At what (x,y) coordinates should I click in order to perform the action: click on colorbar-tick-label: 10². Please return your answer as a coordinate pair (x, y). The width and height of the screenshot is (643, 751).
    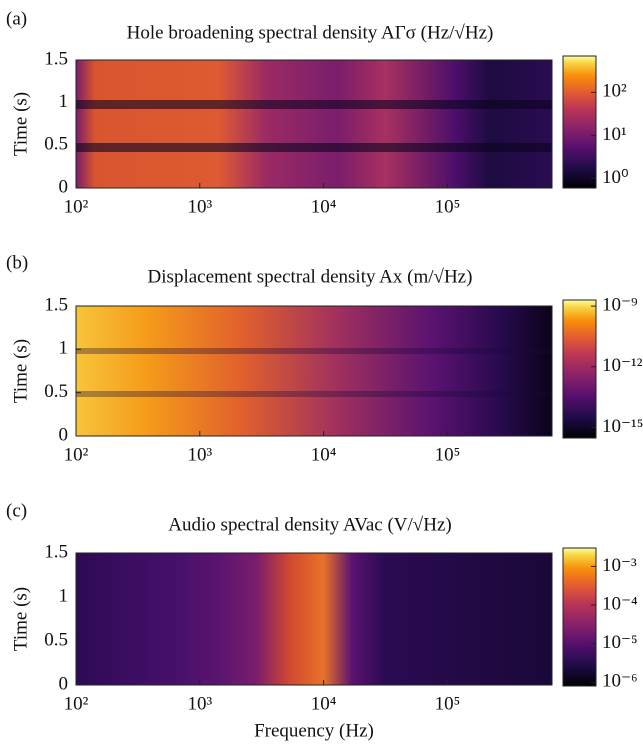
    Looking at the image, I should click on (614, 91).